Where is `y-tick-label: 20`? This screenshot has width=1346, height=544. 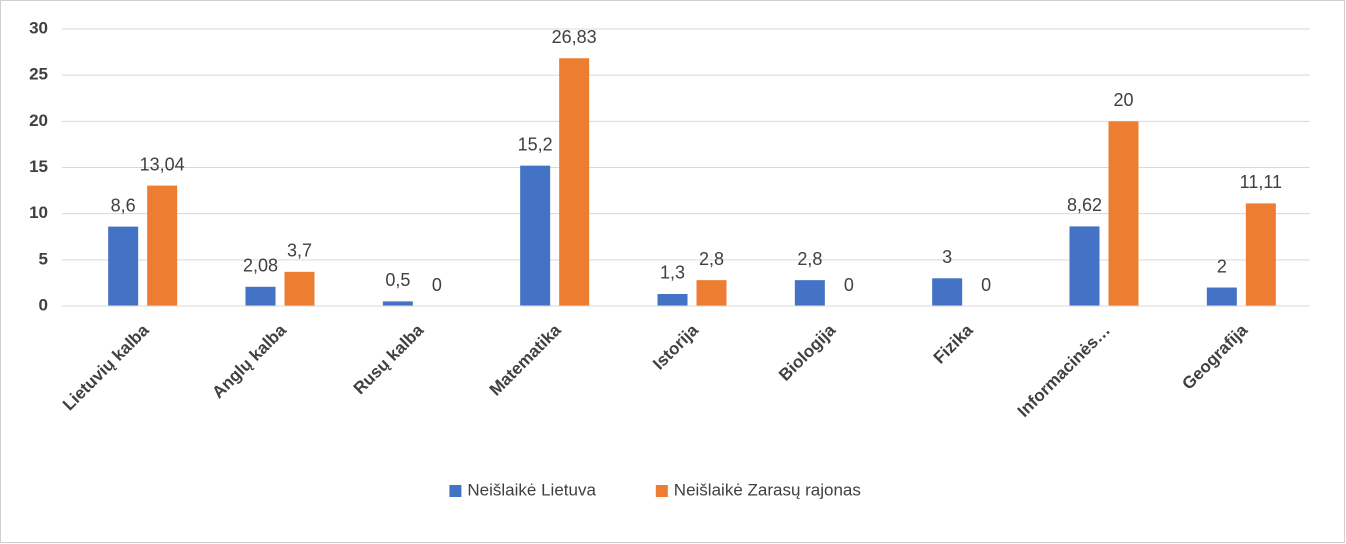
y-tick-label: 20 is located at coordinates (38, 120).